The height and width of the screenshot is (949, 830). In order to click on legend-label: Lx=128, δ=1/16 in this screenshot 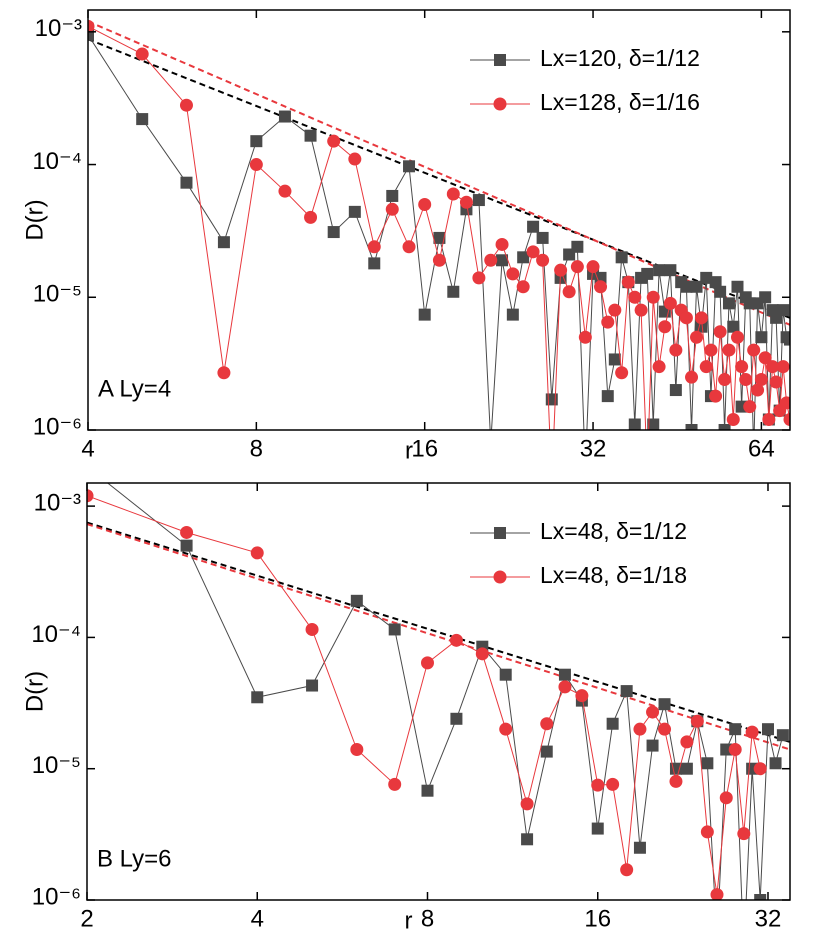, I will do `click(620, 102)`.